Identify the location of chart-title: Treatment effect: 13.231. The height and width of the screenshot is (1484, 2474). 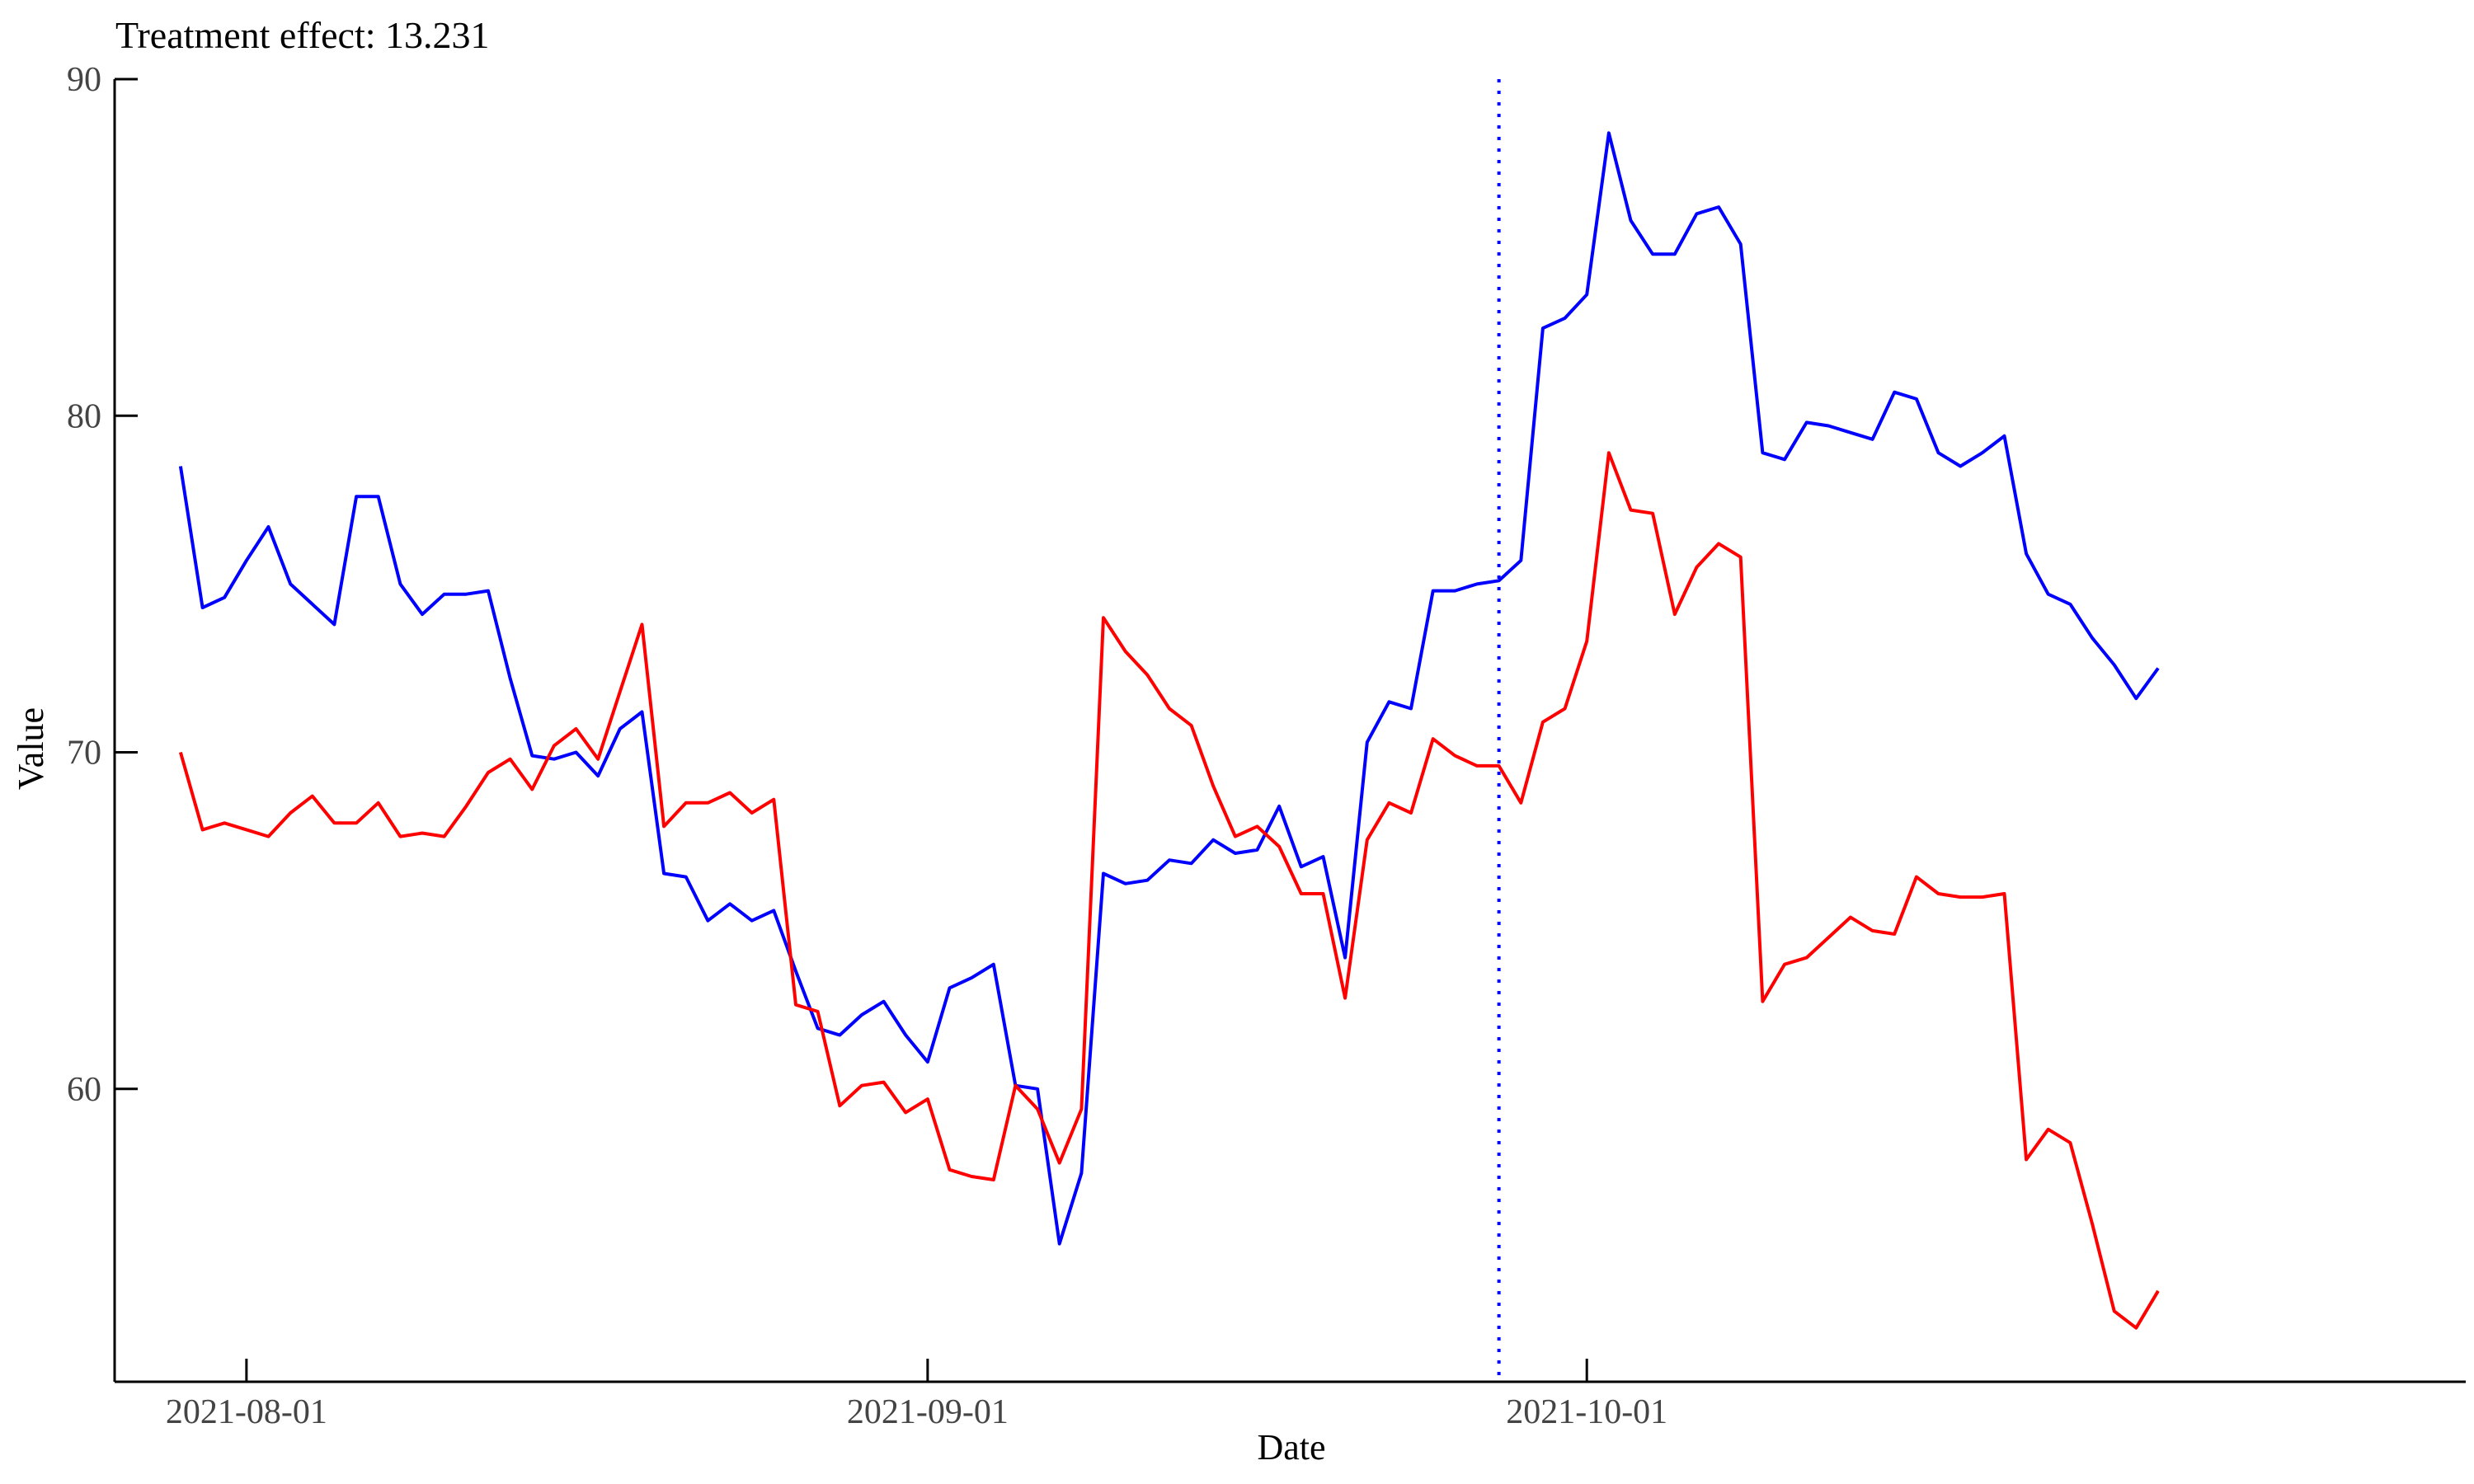
(302, 35).